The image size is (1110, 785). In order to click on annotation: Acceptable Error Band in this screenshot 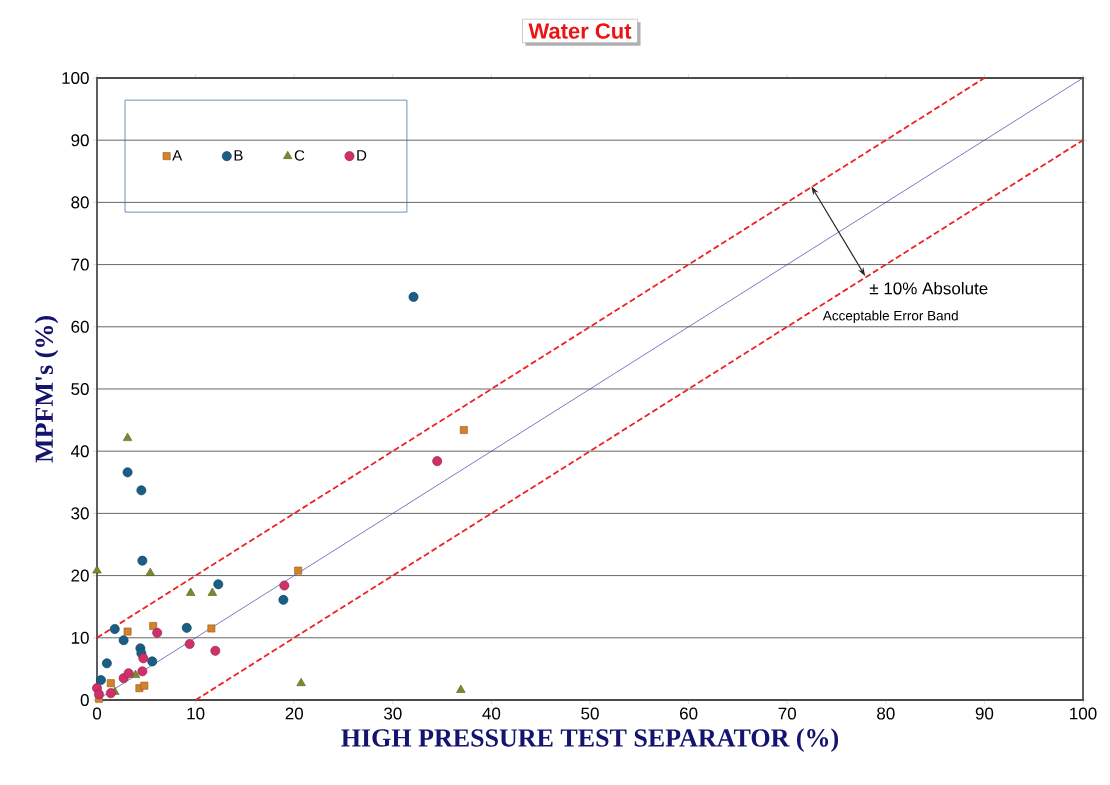, I will do `click(890, 317)`.